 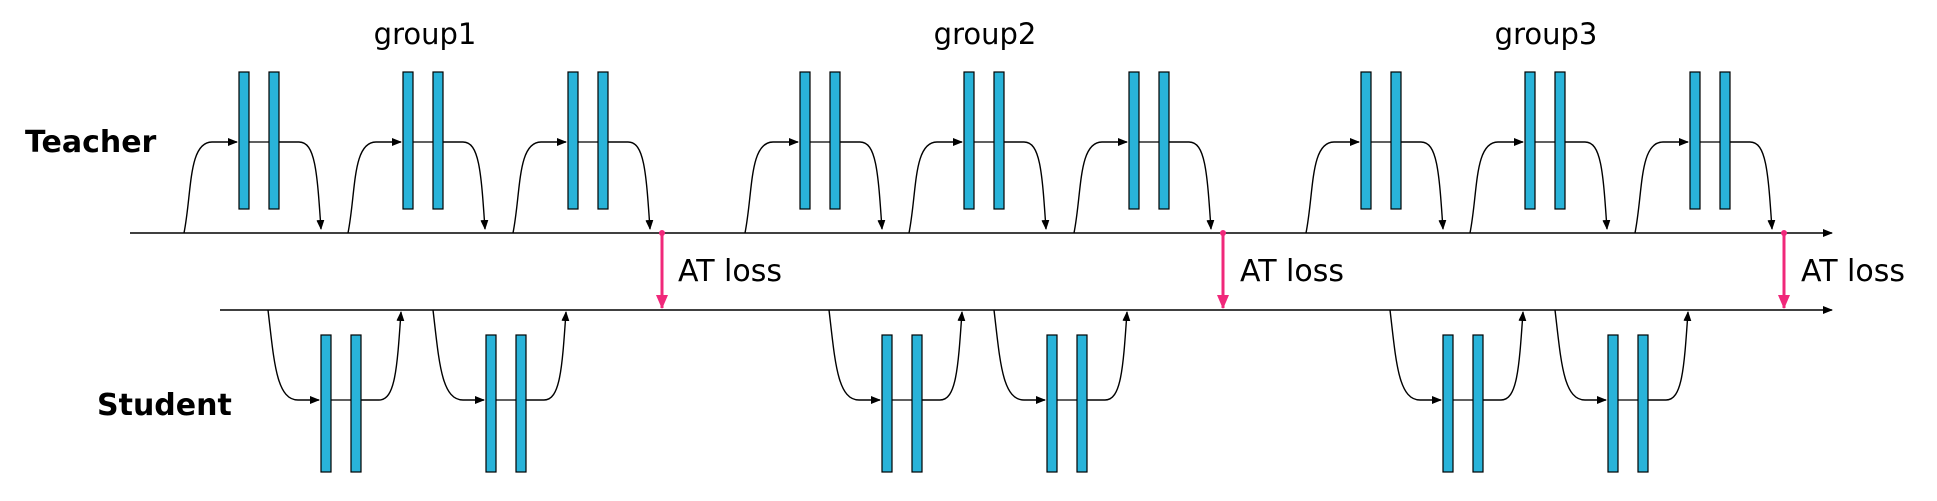 What do you see at coordinates (164, 405) in the screenshot?
I see `student-label: Student` at bounding box center [164, 405].